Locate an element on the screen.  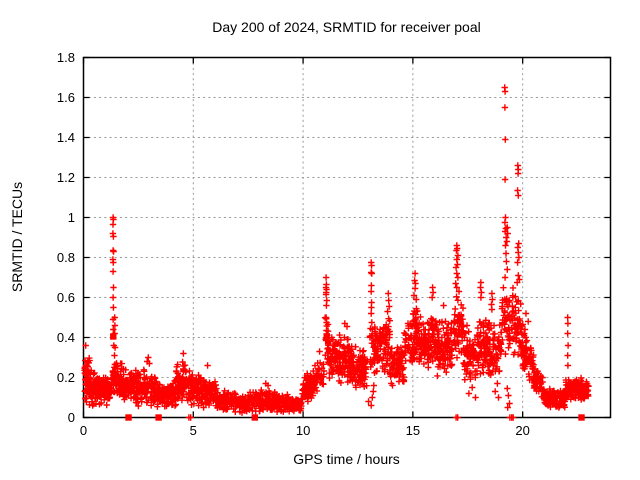
x-tick-label: 15 is located at coordinates (413, 430).